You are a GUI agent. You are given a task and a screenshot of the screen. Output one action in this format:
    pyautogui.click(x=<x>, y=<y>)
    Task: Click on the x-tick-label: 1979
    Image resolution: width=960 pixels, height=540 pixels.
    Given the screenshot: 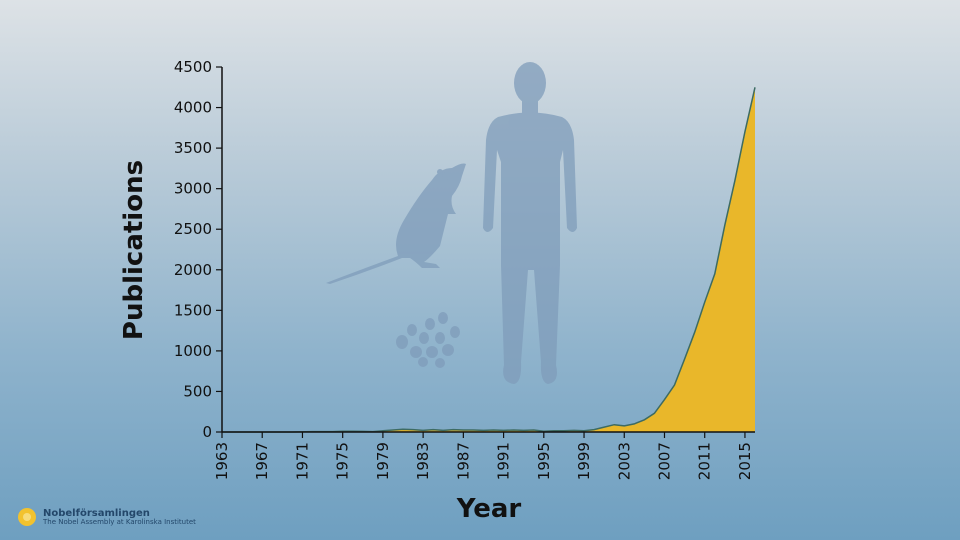 What is the action you would take?
    pyautogui.click(x=383, y=461)
    